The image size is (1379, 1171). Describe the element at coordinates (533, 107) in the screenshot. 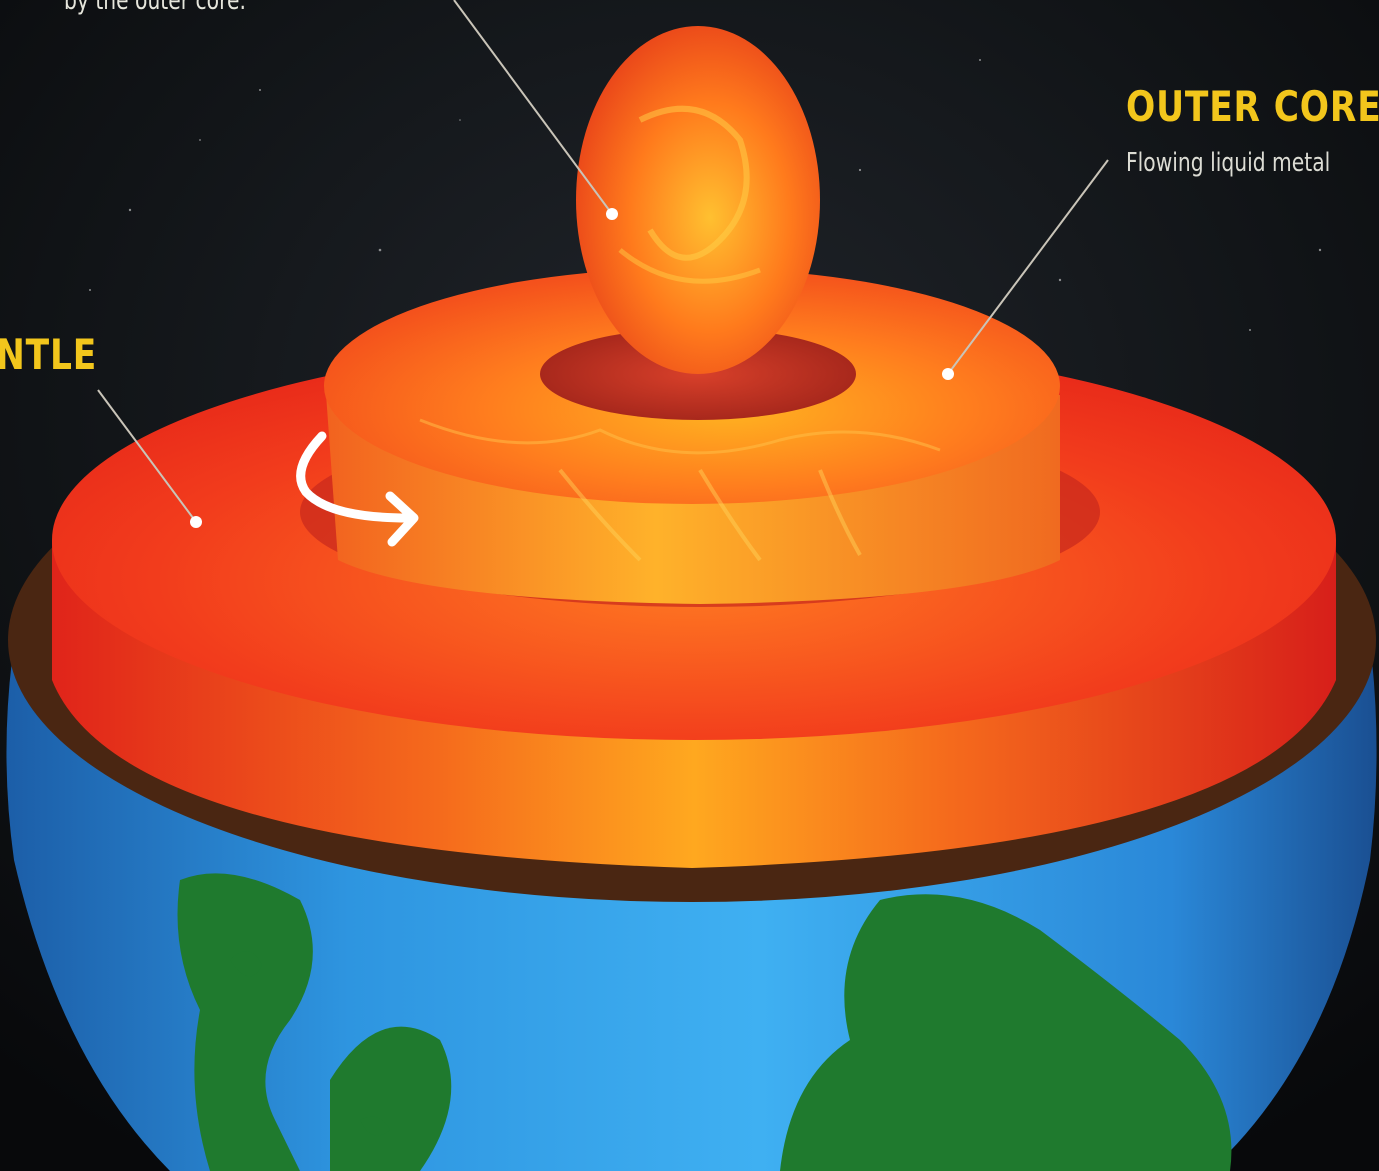

I see `inner-core-leader-line` at that location.